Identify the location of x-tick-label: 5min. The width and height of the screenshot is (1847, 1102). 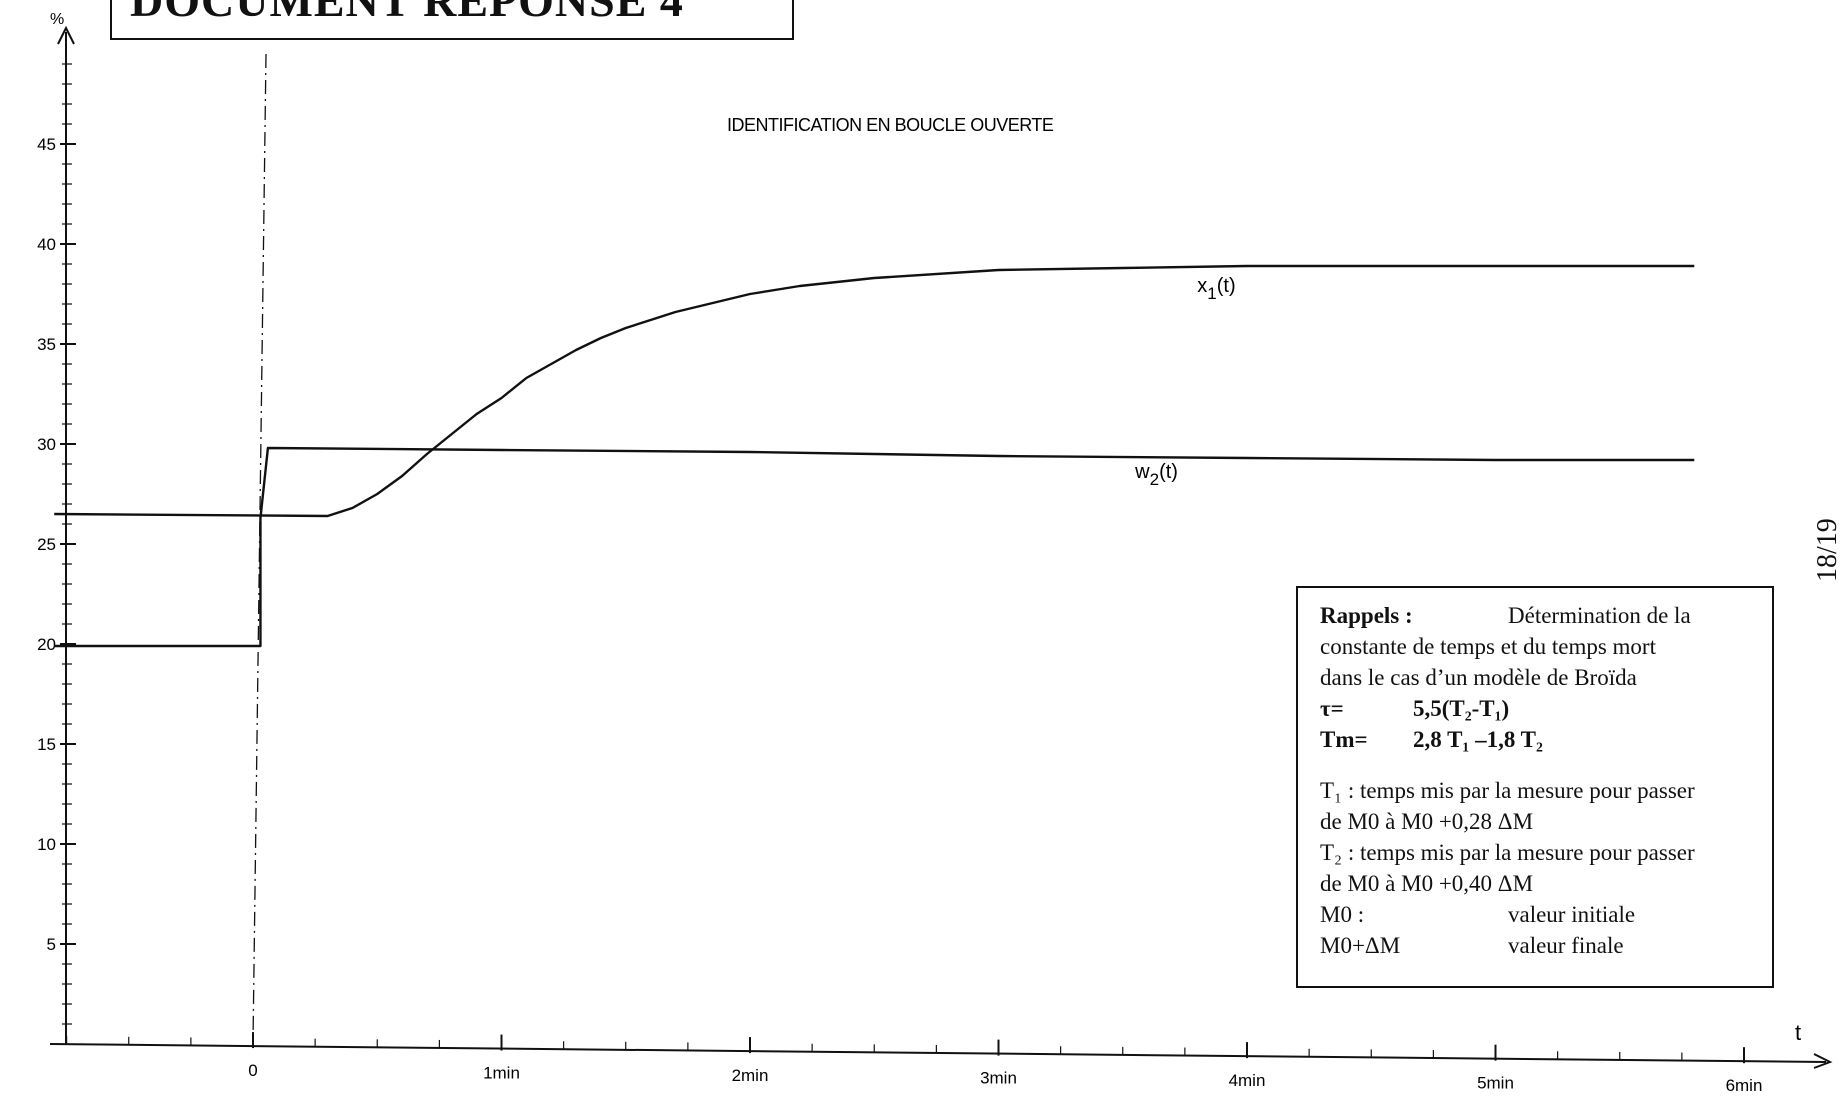
(1495, 1083).